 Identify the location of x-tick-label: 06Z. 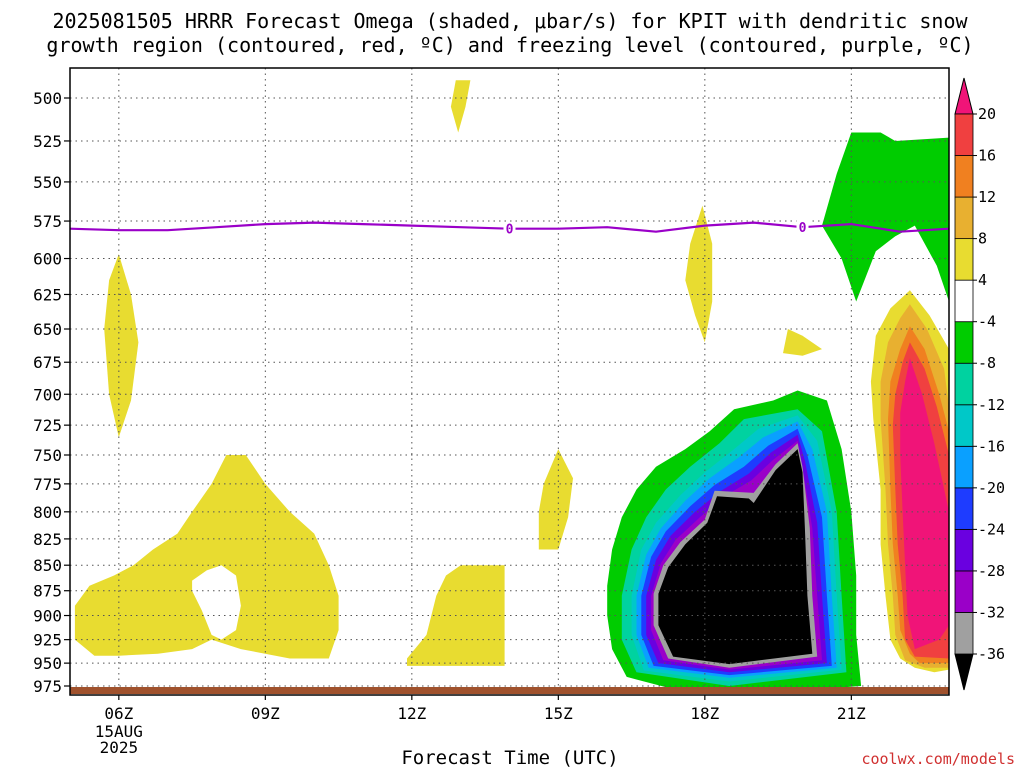
(118, 713).